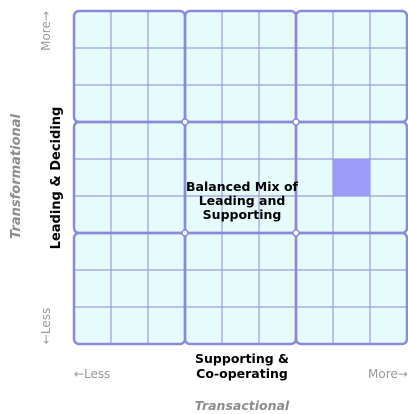 The height and width of the screenshot is (414, 408). What do you see at coordinates (242, 366) in the screenshot?
I see `x-axis-title: Supporting & Co-operating` at bounding box center [242, 366].